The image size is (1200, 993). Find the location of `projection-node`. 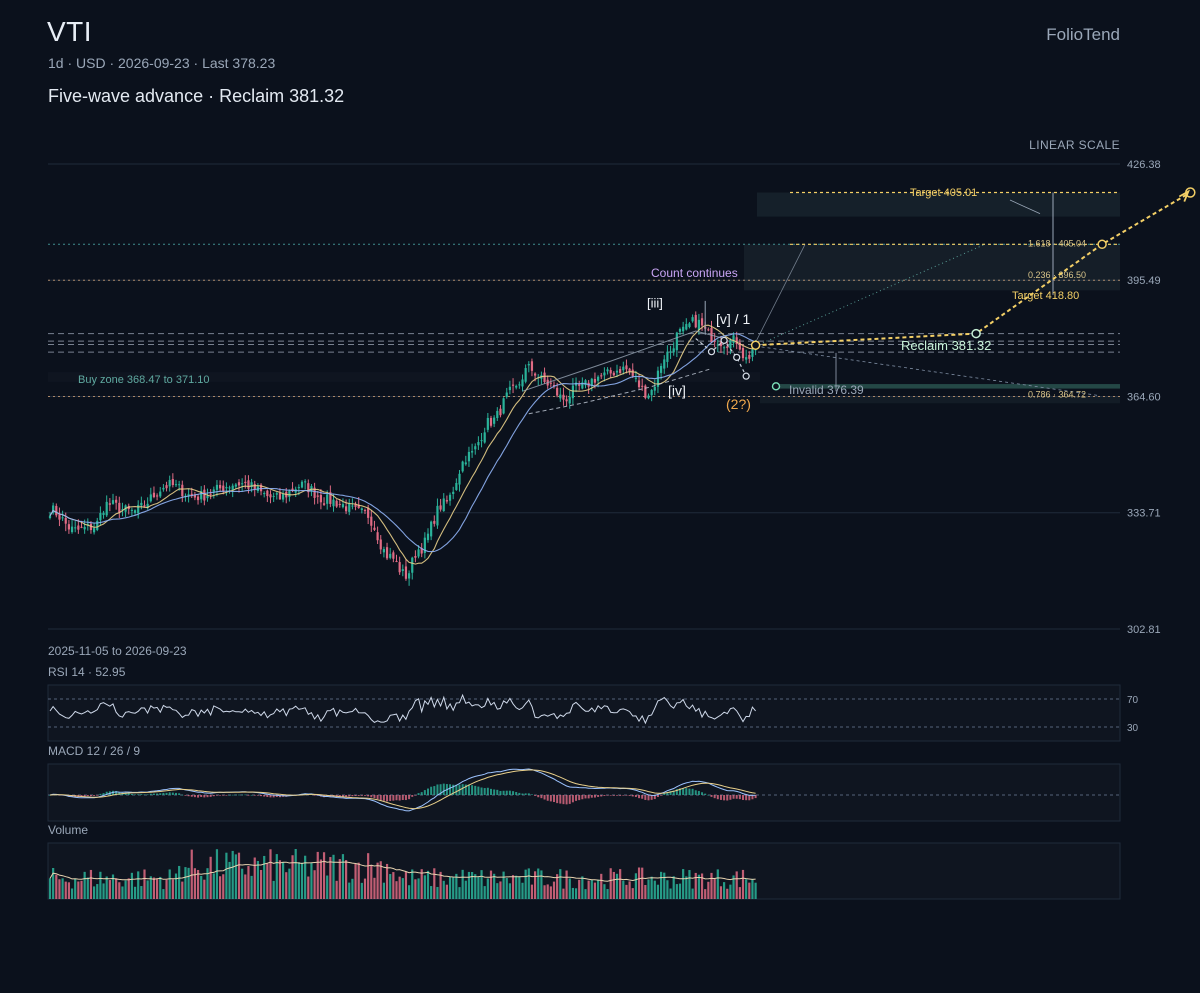

projection-node is located at coordinates (1102, 244).